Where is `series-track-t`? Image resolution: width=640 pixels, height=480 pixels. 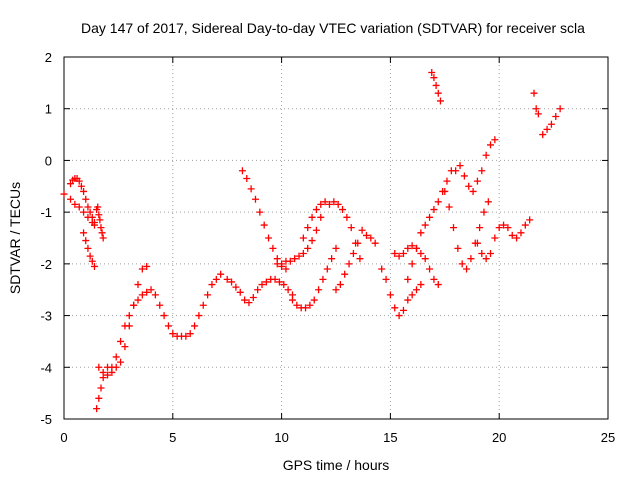
series-track-t is located at coordinates (503, 239).